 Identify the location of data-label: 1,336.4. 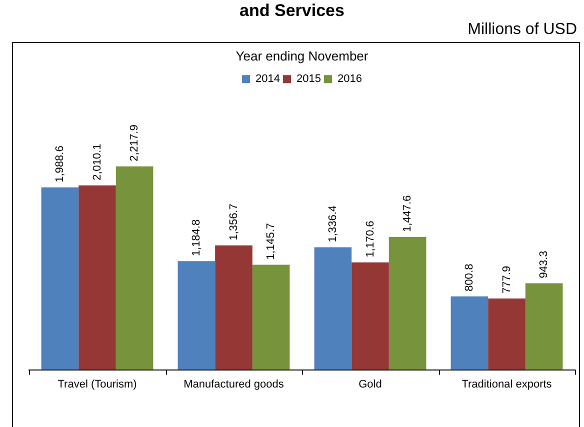
(332, 224).